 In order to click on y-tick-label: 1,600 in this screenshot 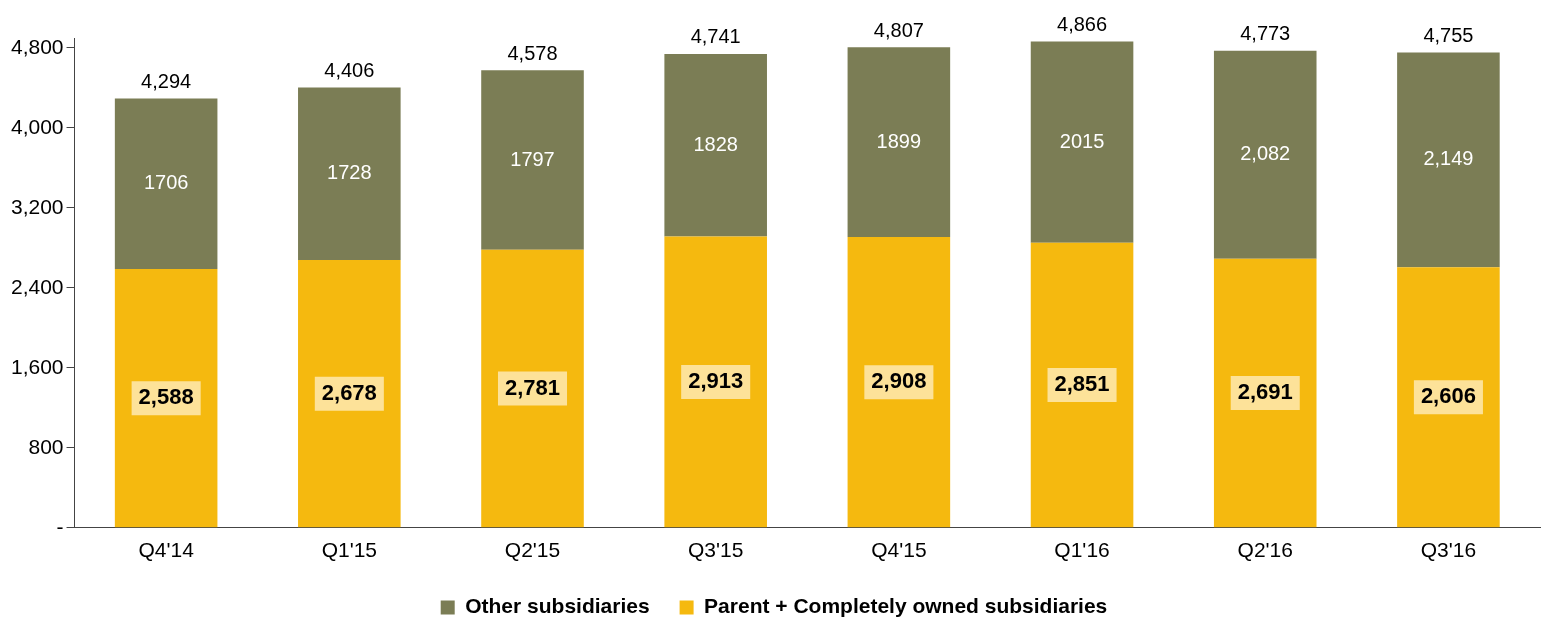, I will do `click(37, 366)`.